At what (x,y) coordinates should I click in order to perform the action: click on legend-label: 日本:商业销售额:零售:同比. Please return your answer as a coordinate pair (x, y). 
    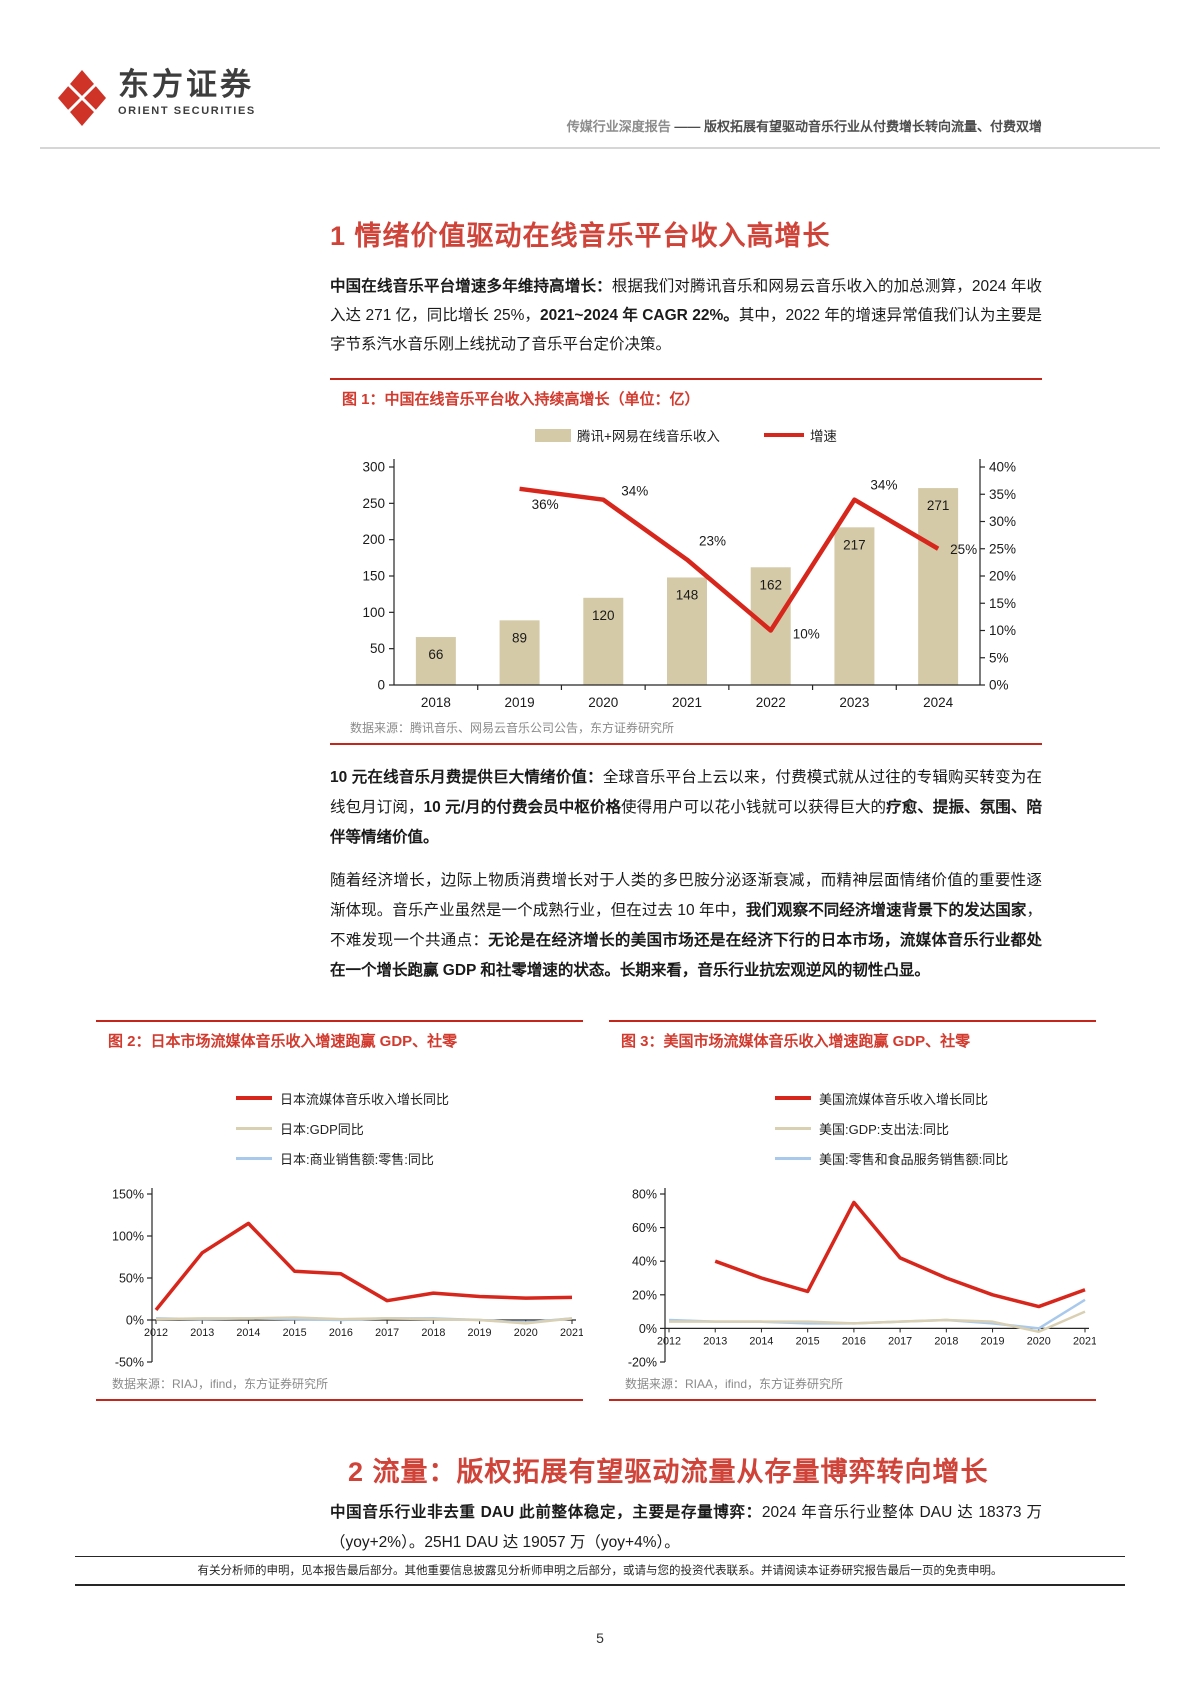
    Looking at the image, I should click on (357, 1159).